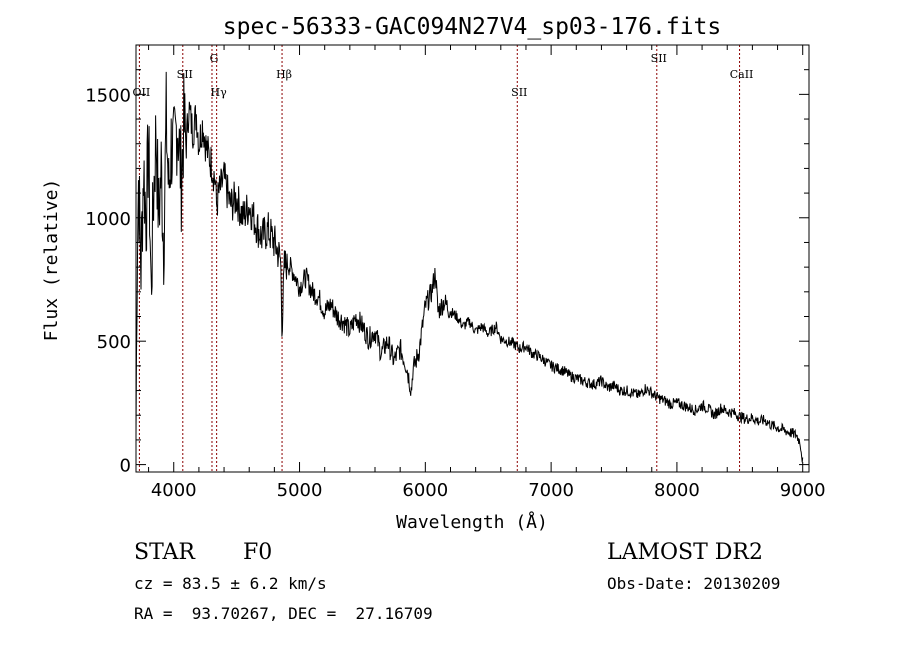 The height and width of the screenshot is (649, 900). What do you see at coordinates (742, 74) in the screenshot?
I see `line-marker-label-7: CaII` at bounding box center [742, 74].